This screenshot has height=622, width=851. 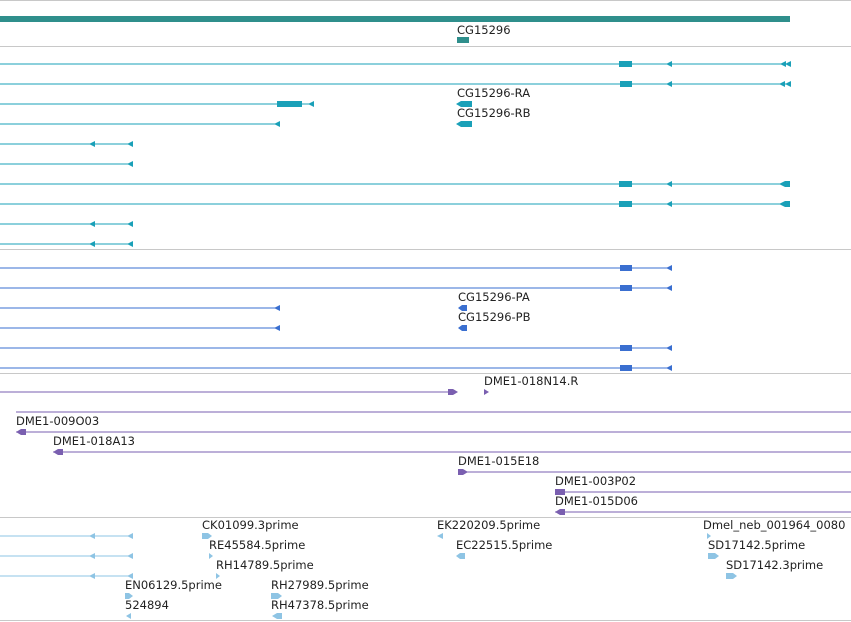 I want to click on est-label: EC22515.5prime, so click(x=504, y=545).